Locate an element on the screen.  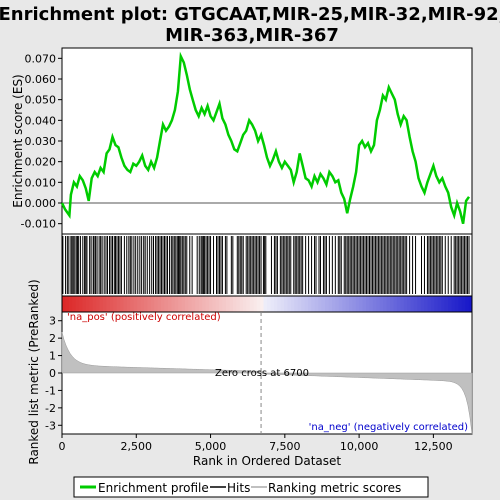
chart-title-line-2: MIR-363,MIR-367 is located at coordinates (252, 35).